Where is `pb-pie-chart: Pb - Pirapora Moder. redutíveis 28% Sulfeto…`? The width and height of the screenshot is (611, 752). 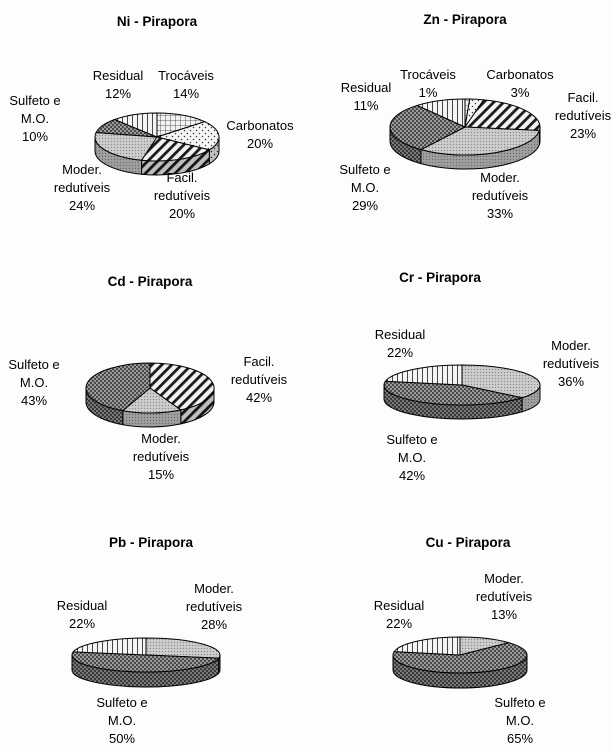 pb-pie-chart: Pb - Pirapora Moder. redutíveis 28% Sulfeto… is located at coordinates (150, 640).